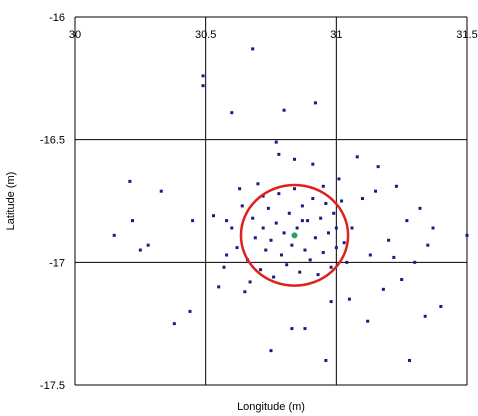 Image resolution: width=478 pixels, height=416 pixels. Describe the element at coordinates (57, 263) in the screenshot. I see `y-tick-label: -17` at that location.